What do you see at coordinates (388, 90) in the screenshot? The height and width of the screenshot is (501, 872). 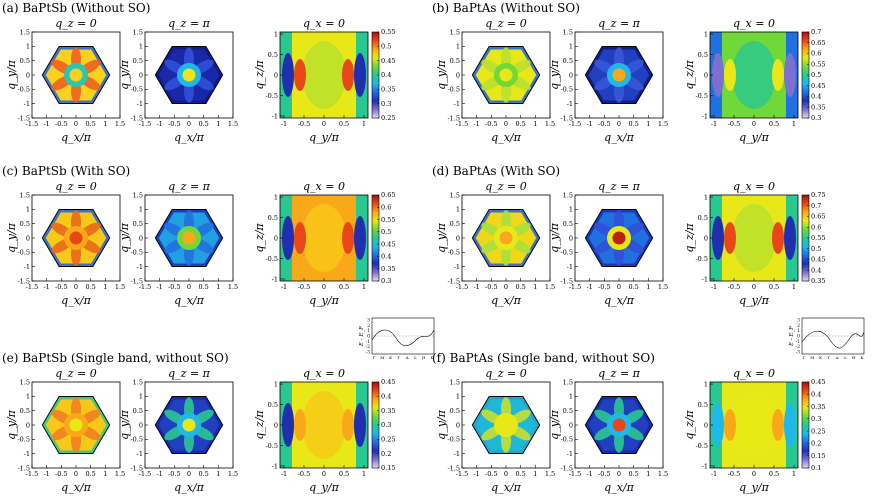 I see `colorbar-tick-label: 0.35` at bounding box center [388, 90].